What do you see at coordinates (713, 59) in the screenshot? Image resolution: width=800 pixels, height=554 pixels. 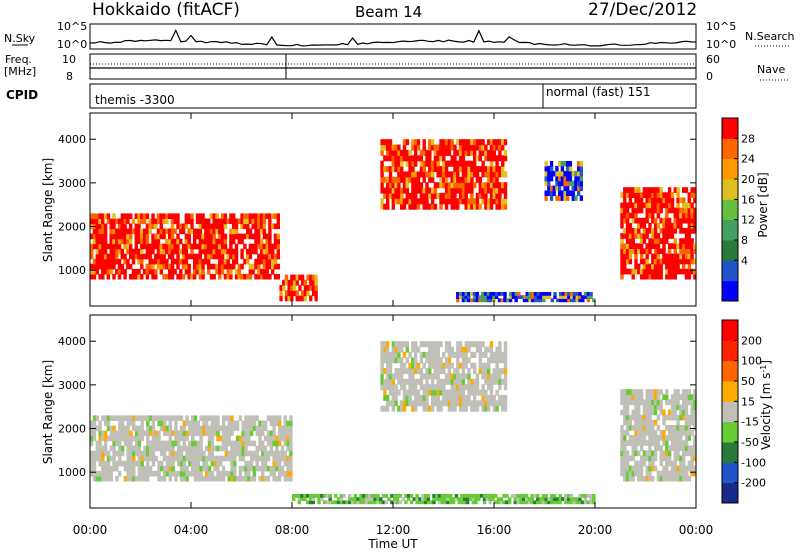 I see `nave-tick-top: 60` at bounding box center [713, 59].